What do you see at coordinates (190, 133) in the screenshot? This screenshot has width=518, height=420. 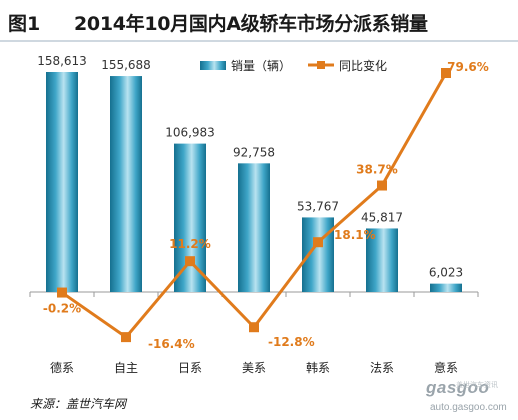 I see `bar-value-label: 106,983` at bounding box center [190, 133].